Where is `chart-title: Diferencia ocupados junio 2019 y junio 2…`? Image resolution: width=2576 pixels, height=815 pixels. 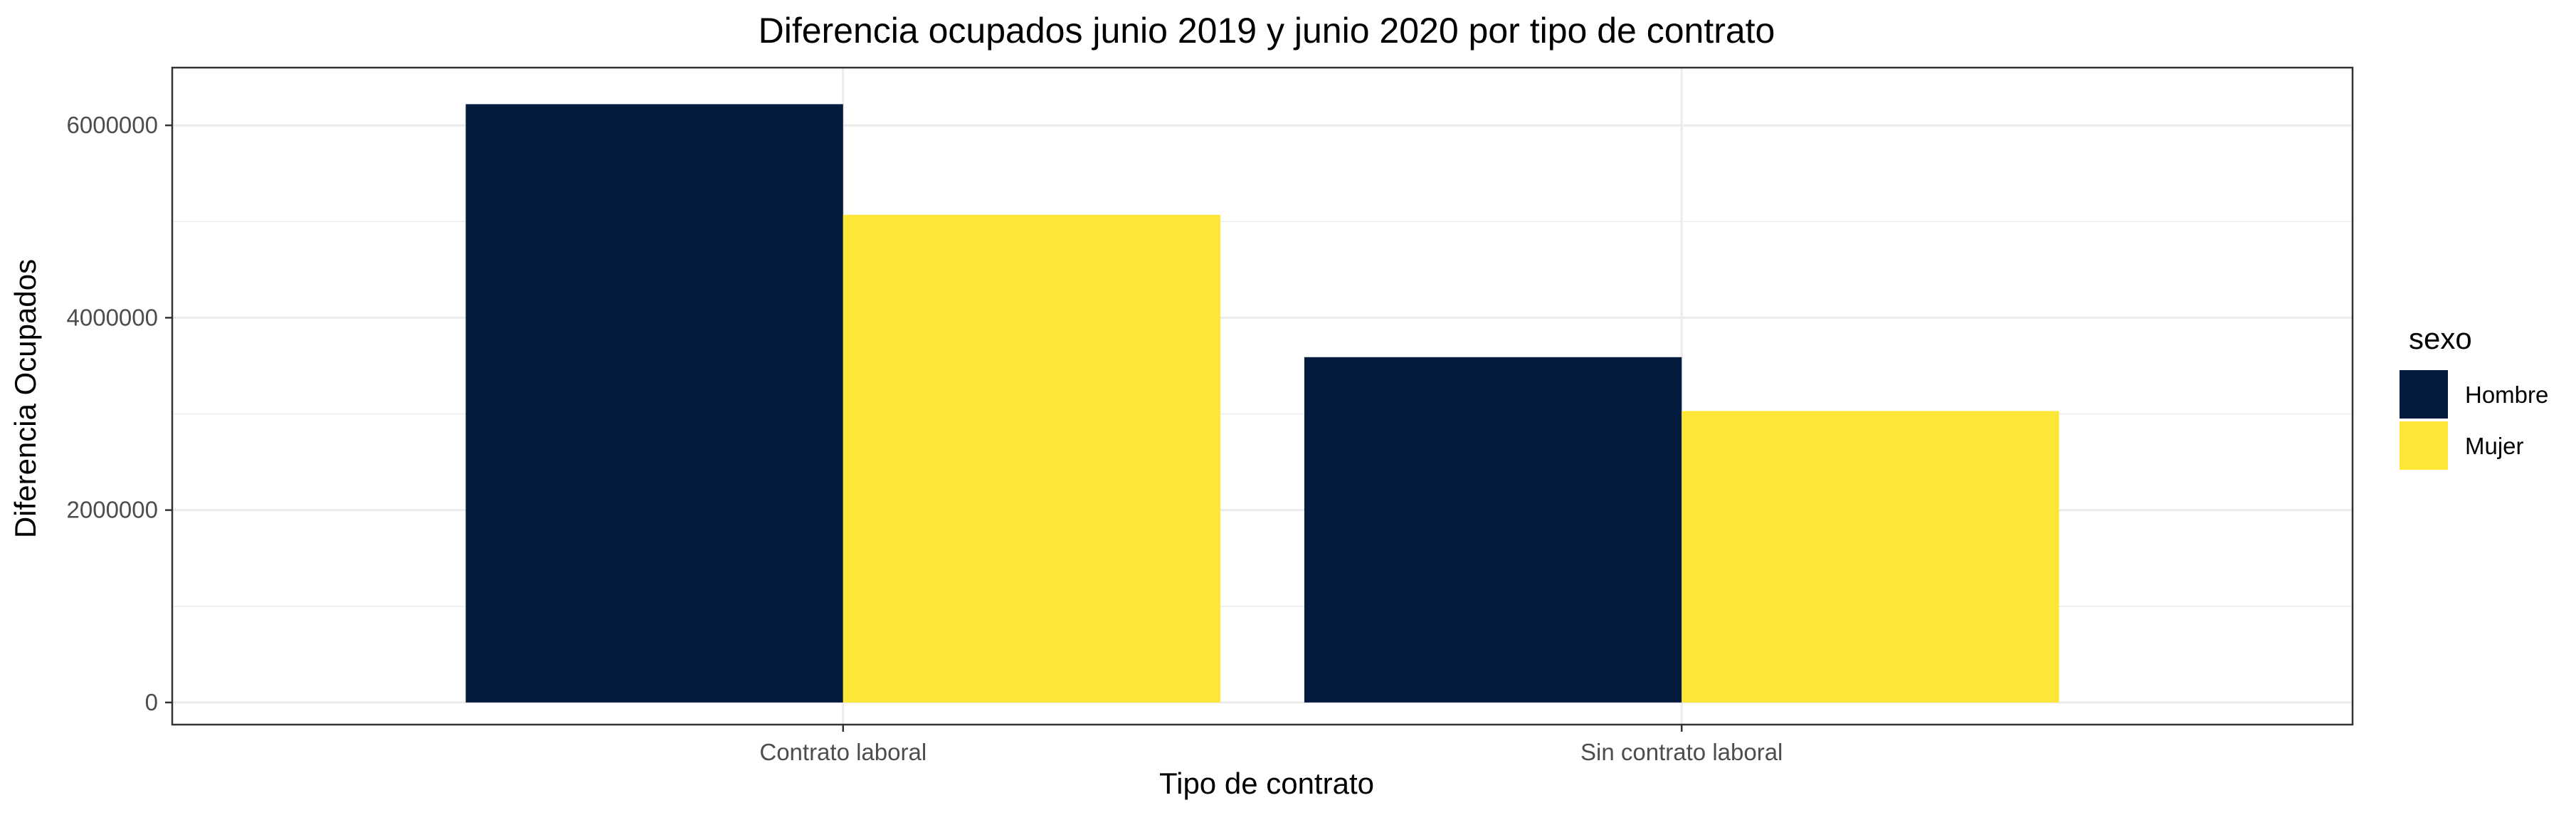
chart-title: Diferencia ocupados junio 2019 y junio 2… is located at coordinates (1267, 31).